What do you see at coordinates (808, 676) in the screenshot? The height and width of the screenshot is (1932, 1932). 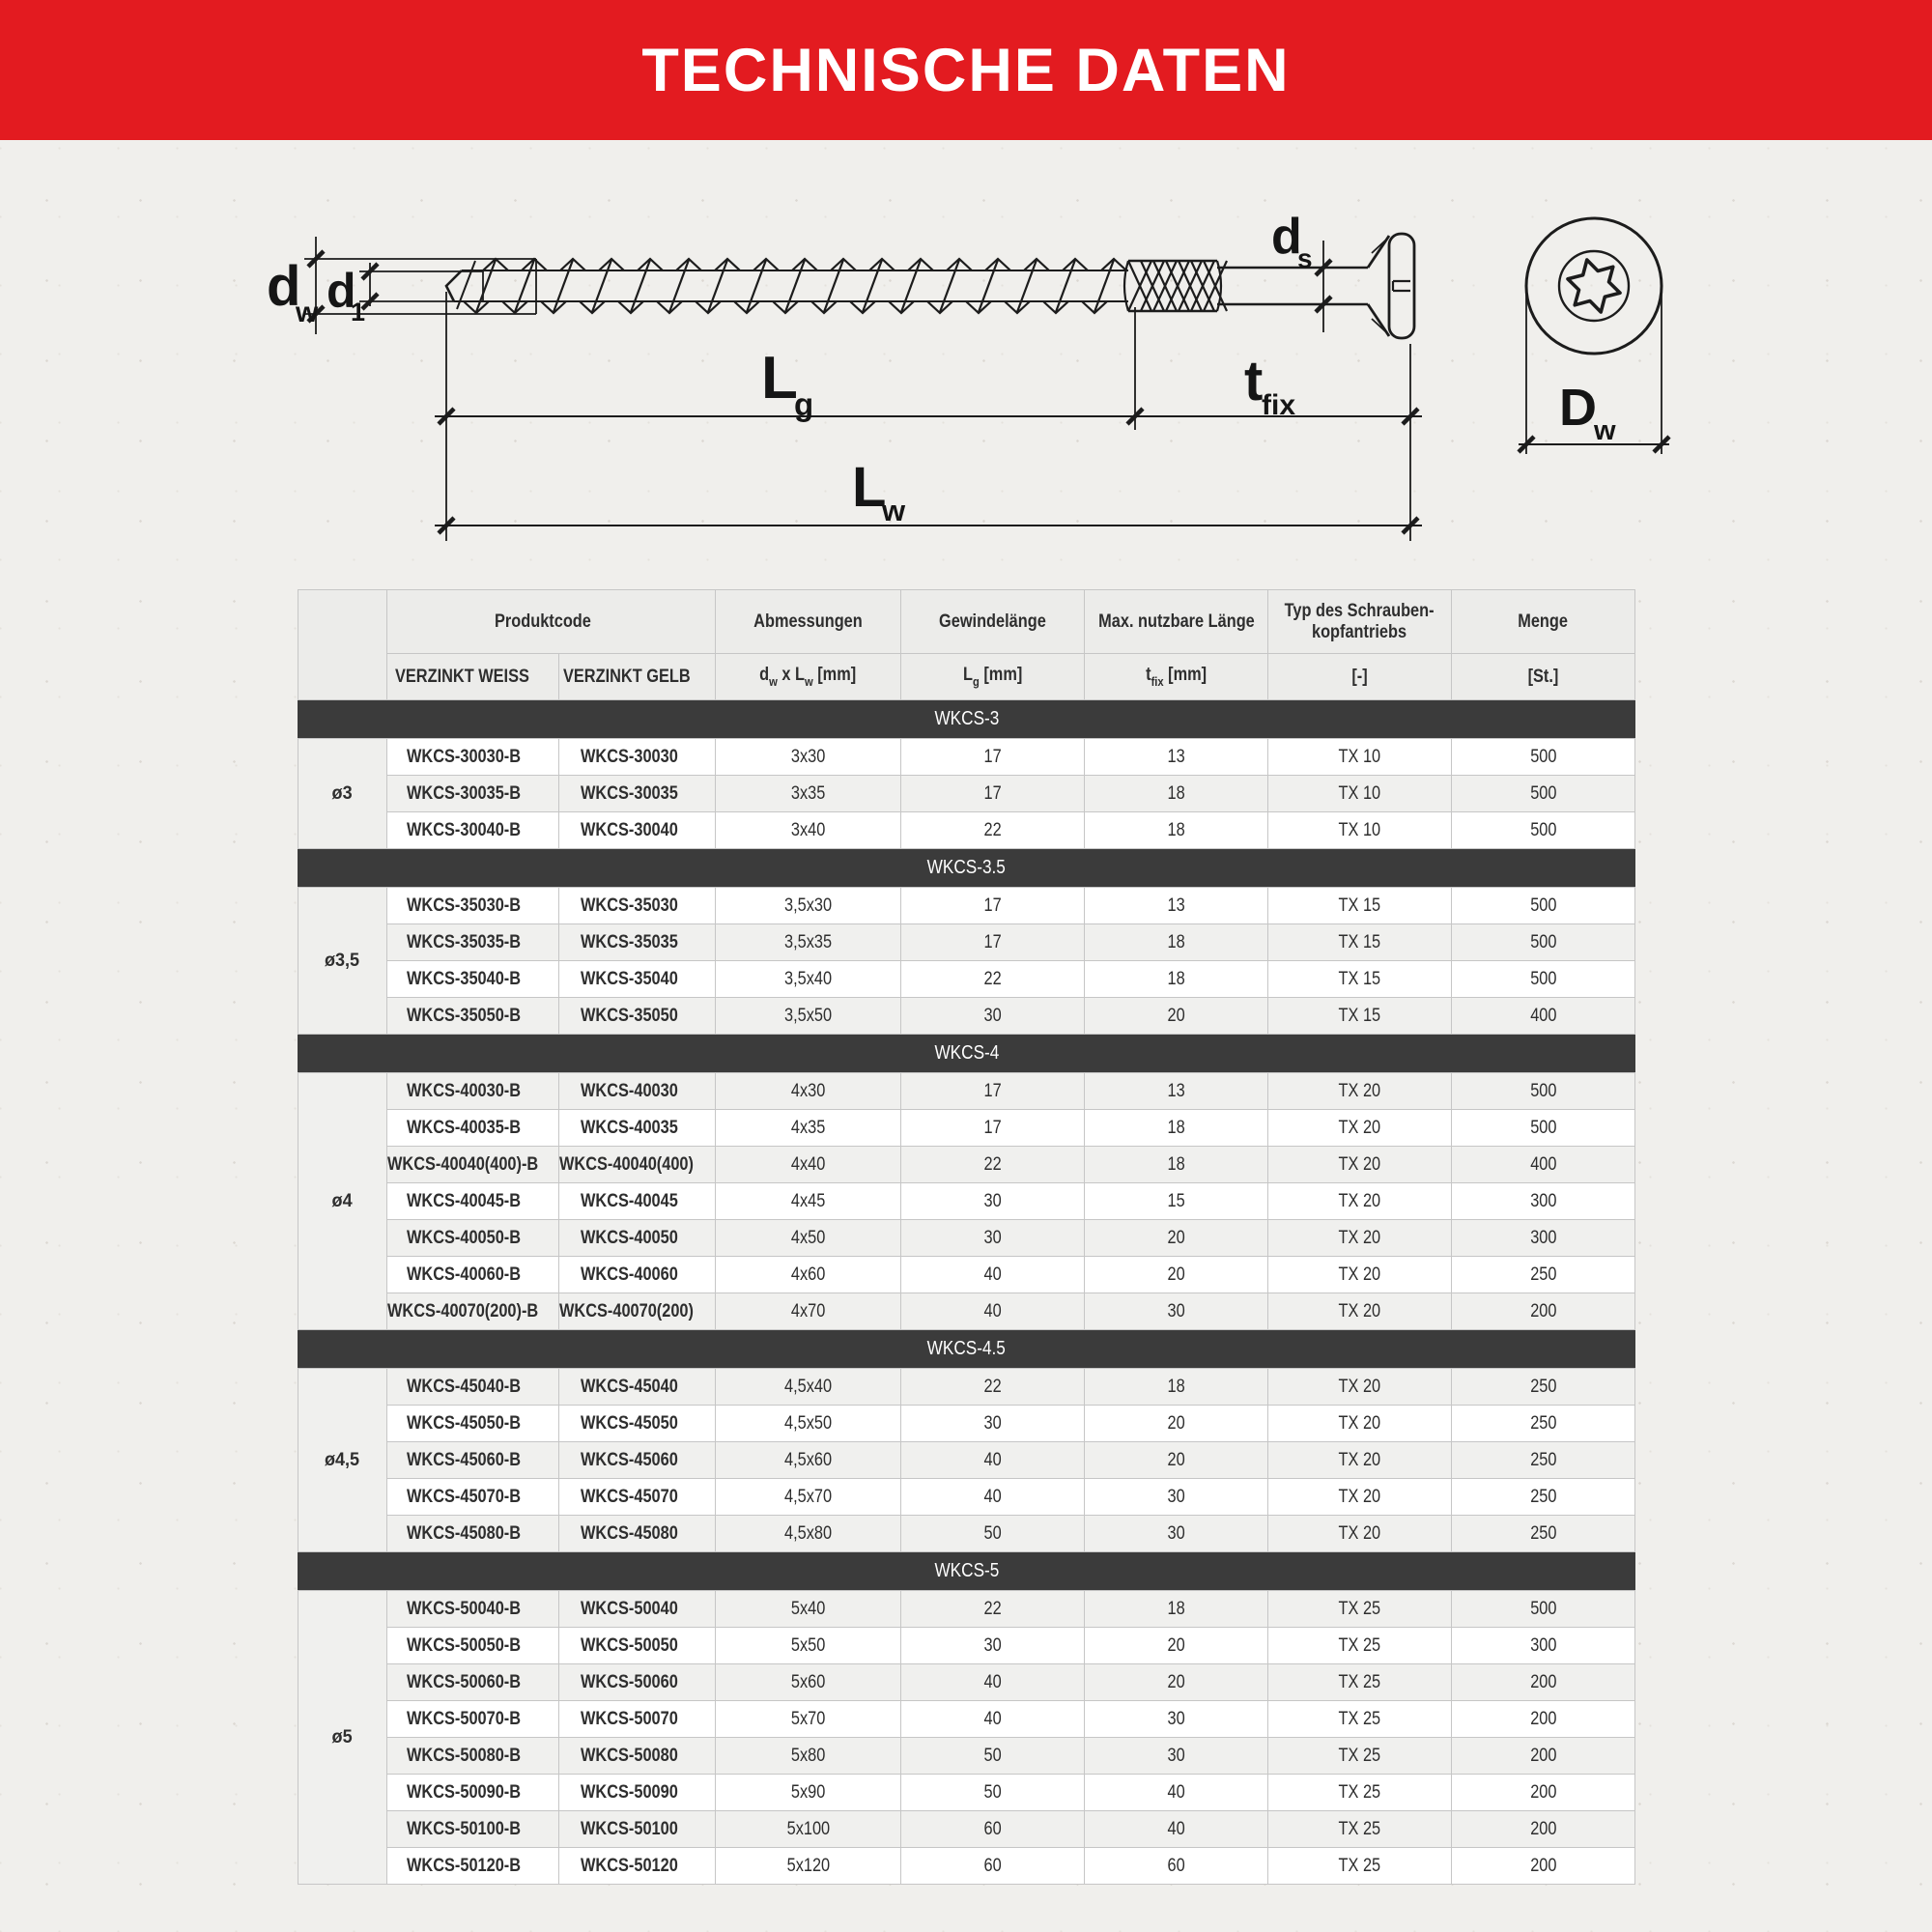 I see `unit-abmessungen: dw x Lw [mm]` at bounding box center [808, 676].